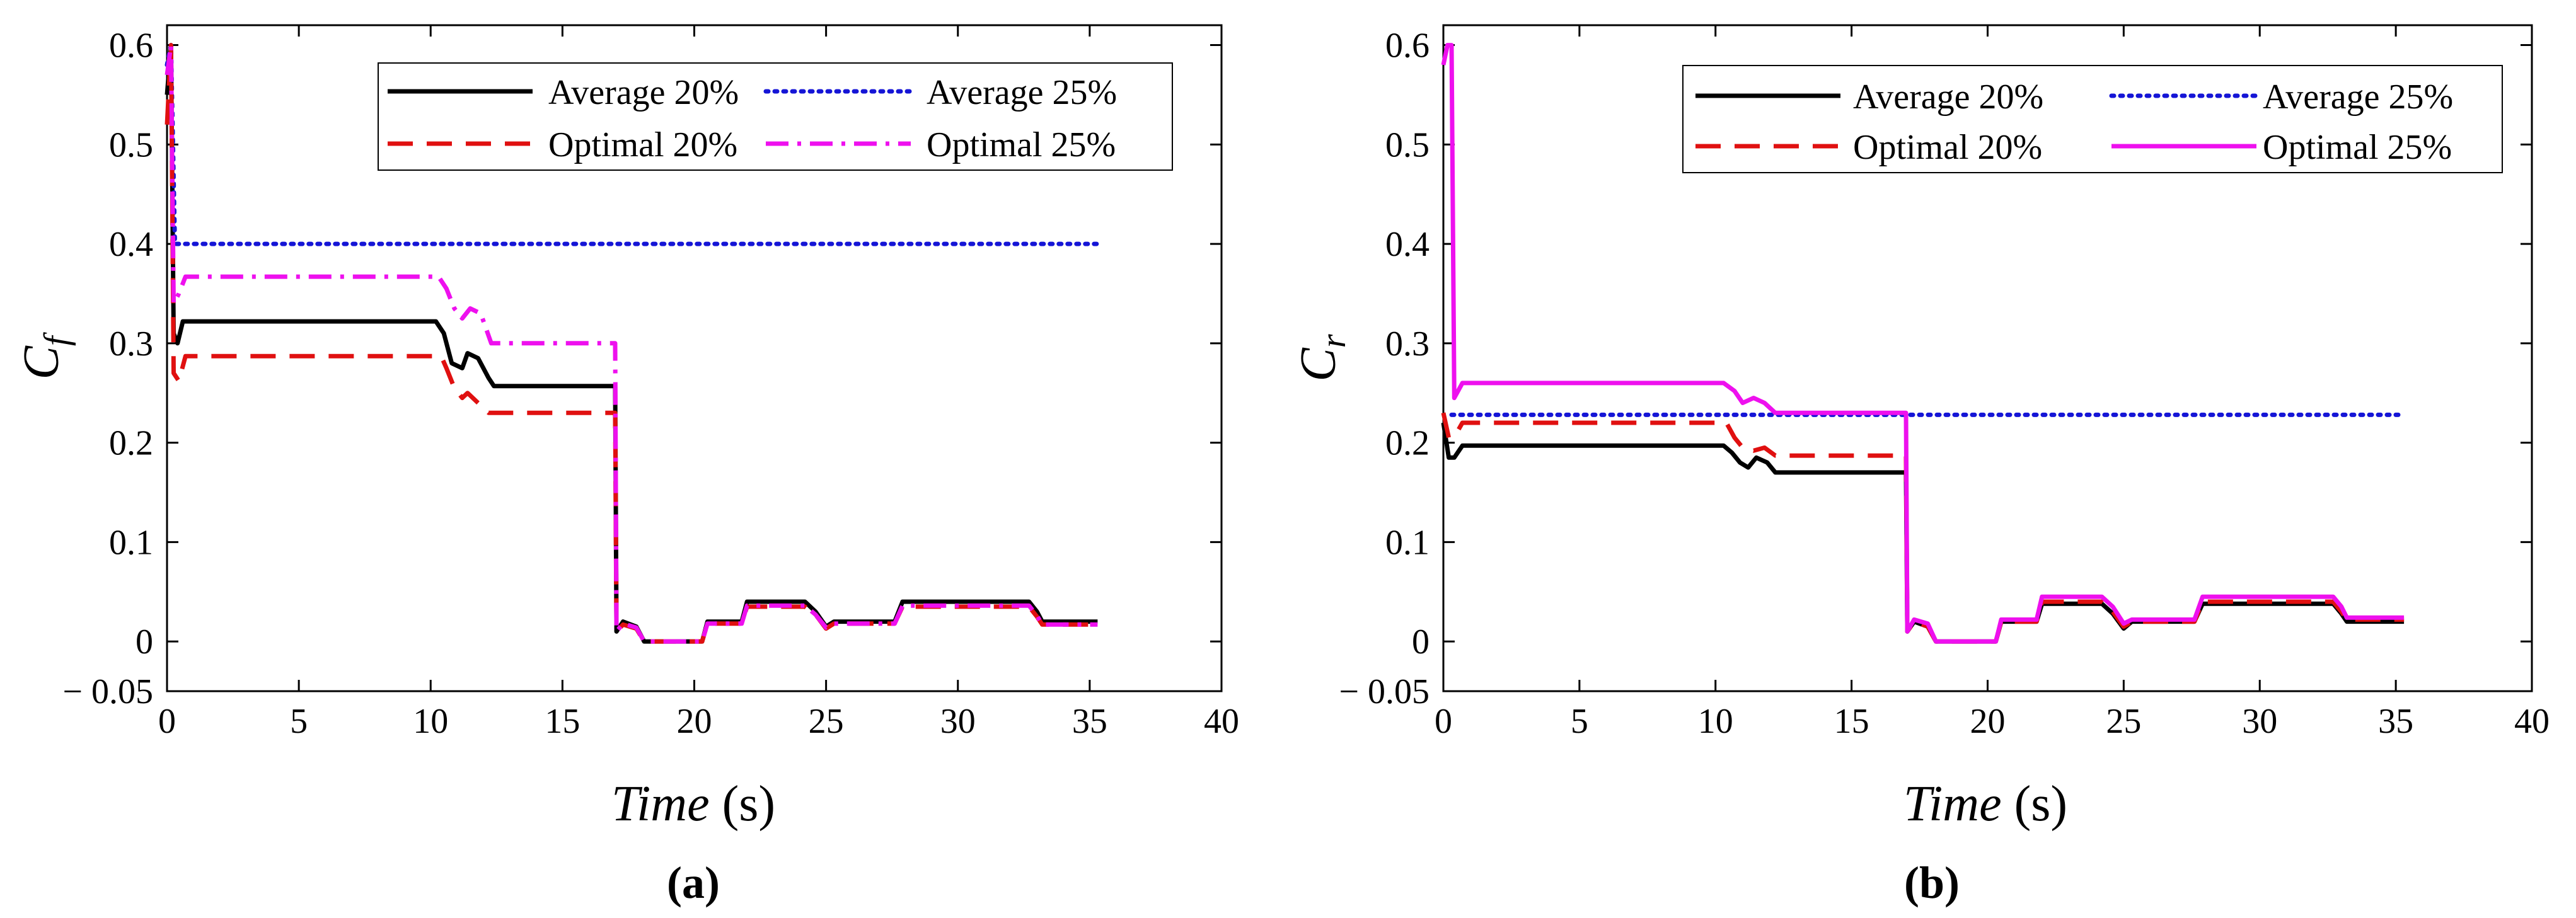 The width and height of the screenshot is (2576, 918). What do you see at coordinates (1221, 721) in the screenshot?
I see `panel-a-x-tick-label: 40` at bounding box center [1221, 721].